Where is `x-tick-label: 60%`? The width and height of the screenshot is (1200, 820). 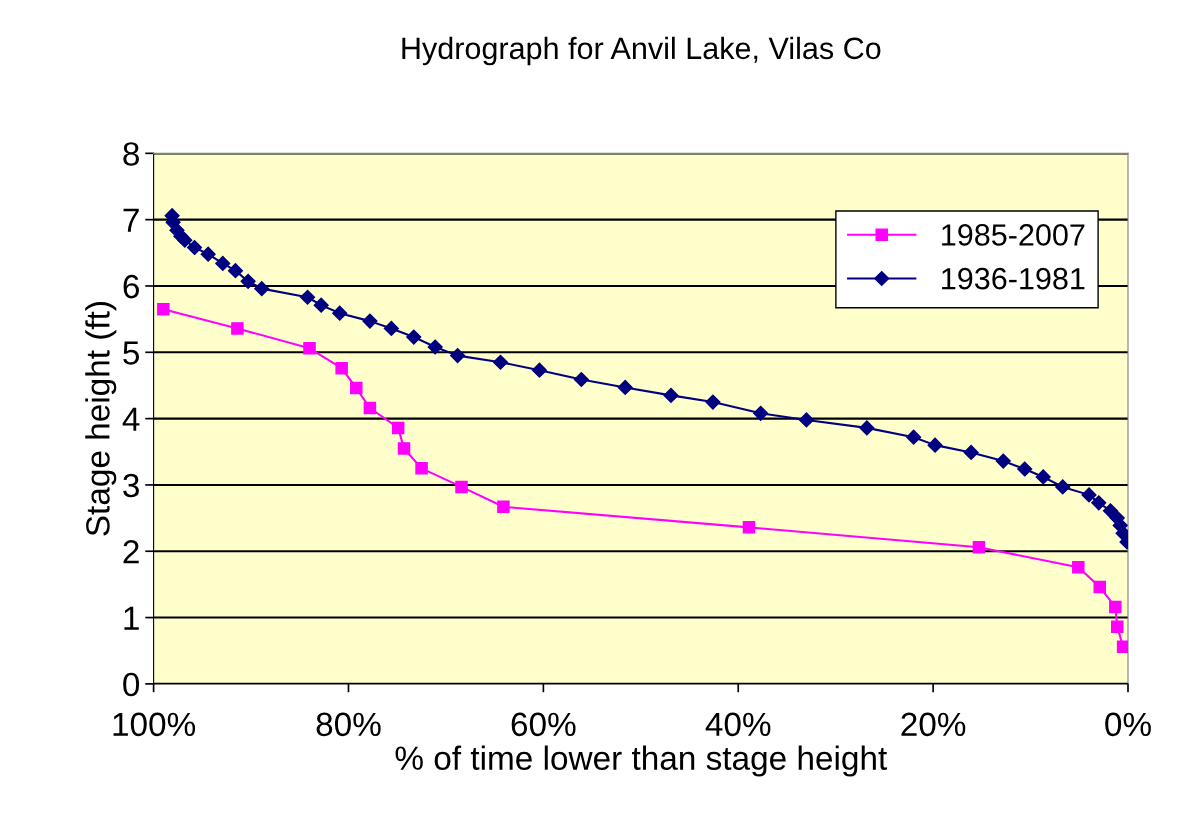
x-tick-label: 60% is located at coordinates (543, 724).